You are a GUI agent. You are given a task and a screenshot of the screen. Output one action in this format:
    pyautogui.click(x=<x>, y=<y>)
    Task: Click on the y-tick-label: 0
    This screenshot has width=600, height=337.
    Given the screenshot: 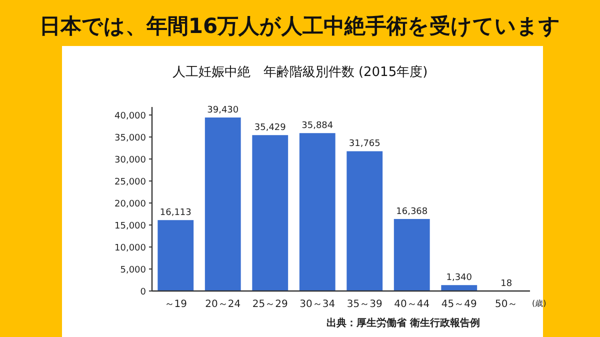 What is the action you would take?
    pyautogui.click(x=143, y=293)
    